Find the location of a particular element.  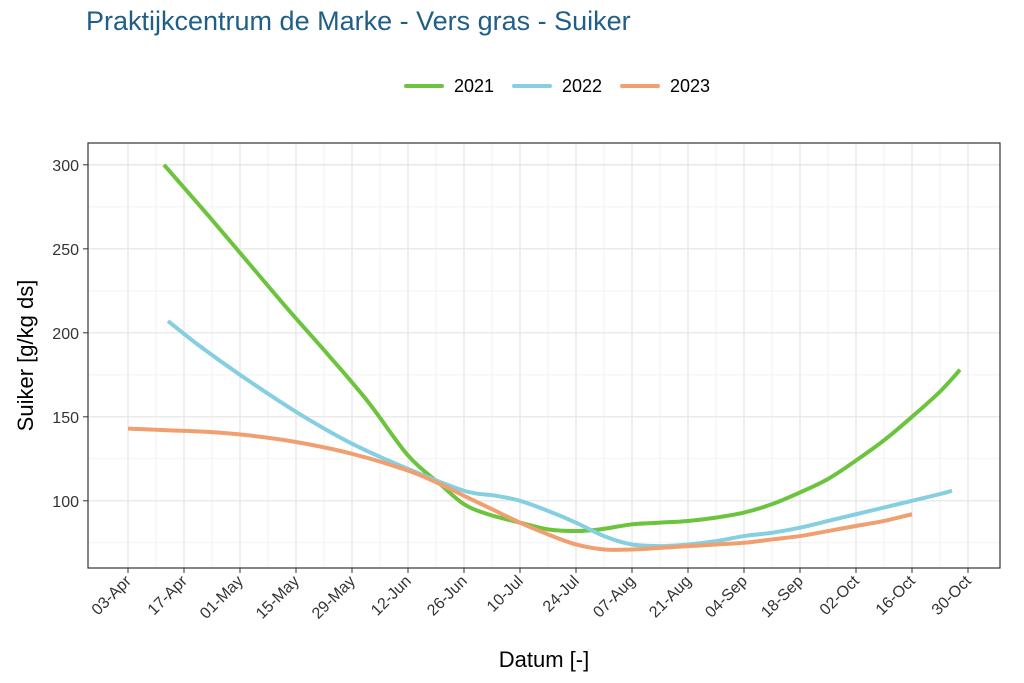

y-axis: 100 150 200 250 300 is located at coordinates (70, 334).